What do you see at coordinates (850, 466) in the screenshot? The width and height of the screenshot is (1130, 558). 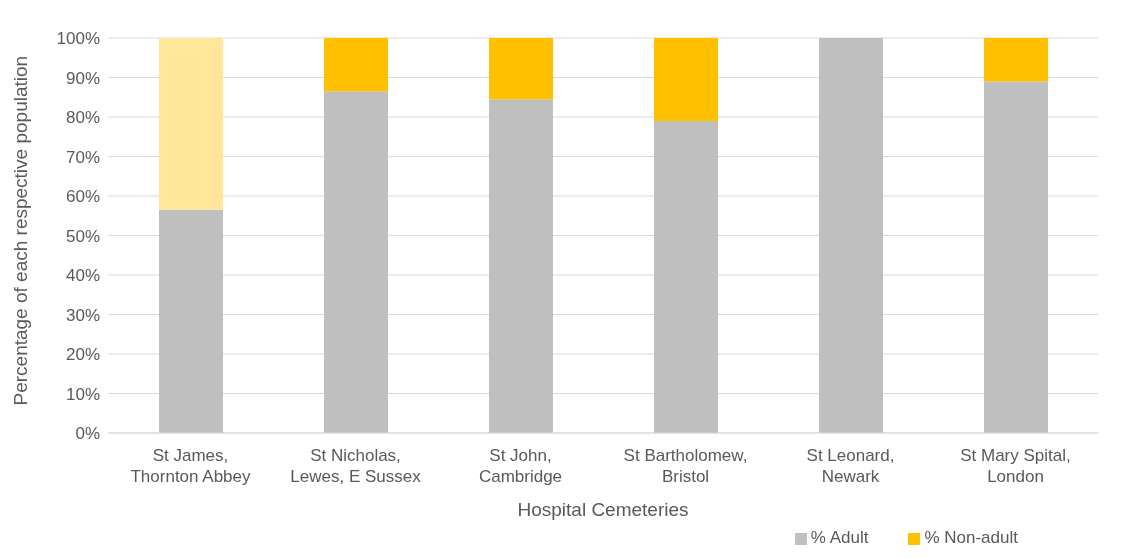 I see `x-tick-label: St Leonard, Newark` at bounding box center [850, 466].